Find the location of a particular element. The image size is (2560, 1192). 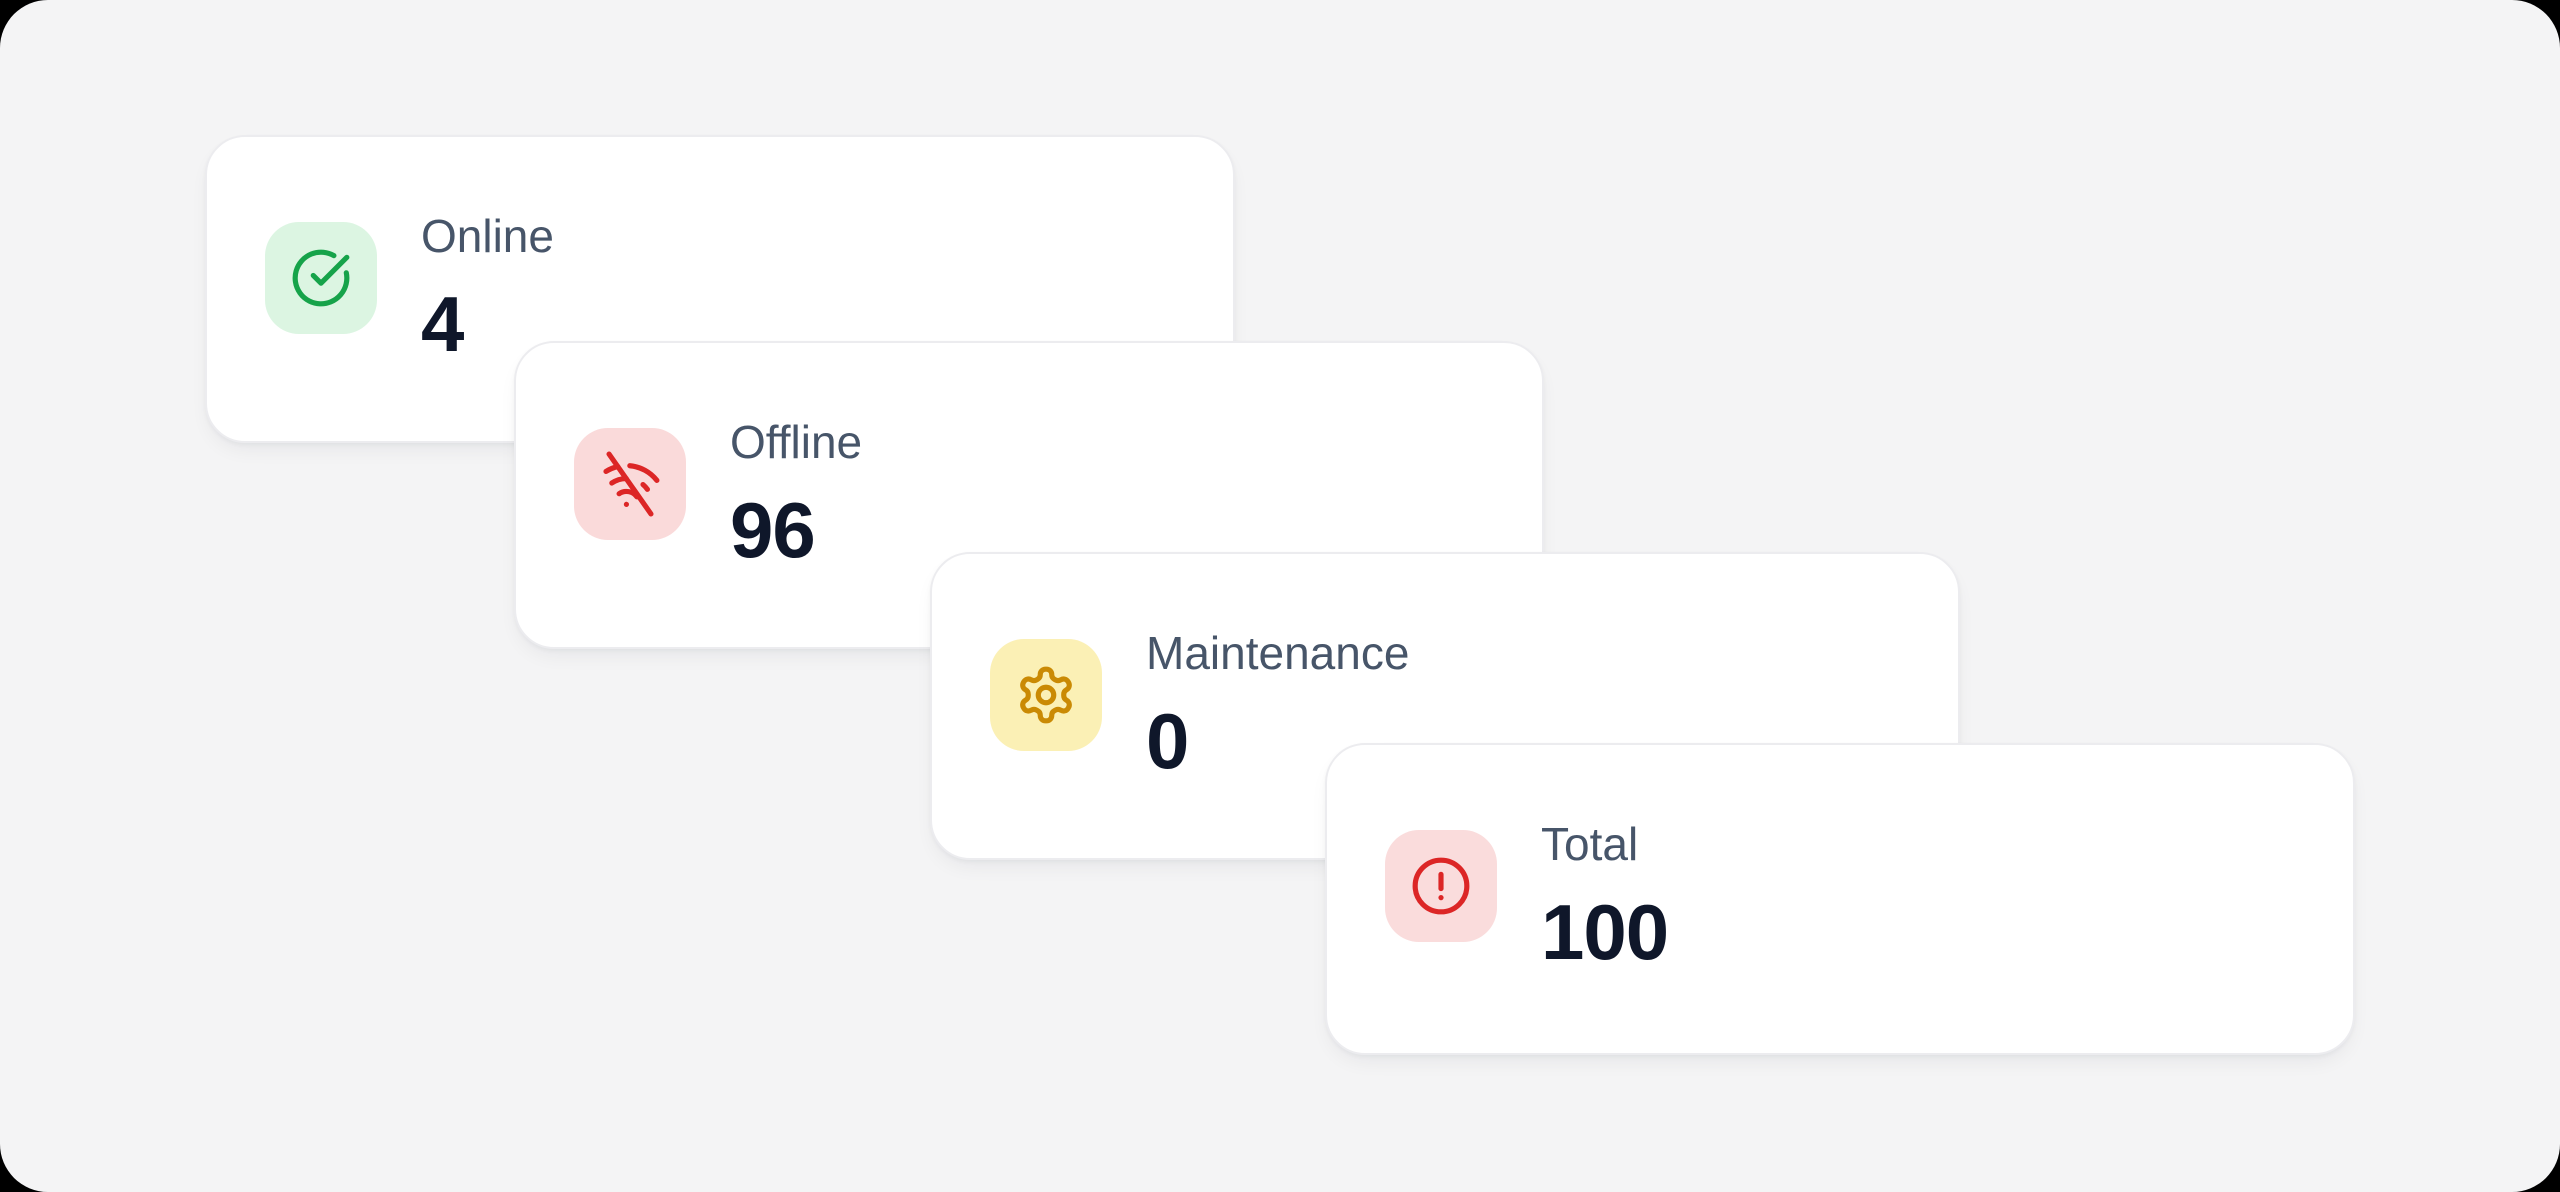

maintenance-card-text: Maintenance 0 is located at coordinates (1277, 704).